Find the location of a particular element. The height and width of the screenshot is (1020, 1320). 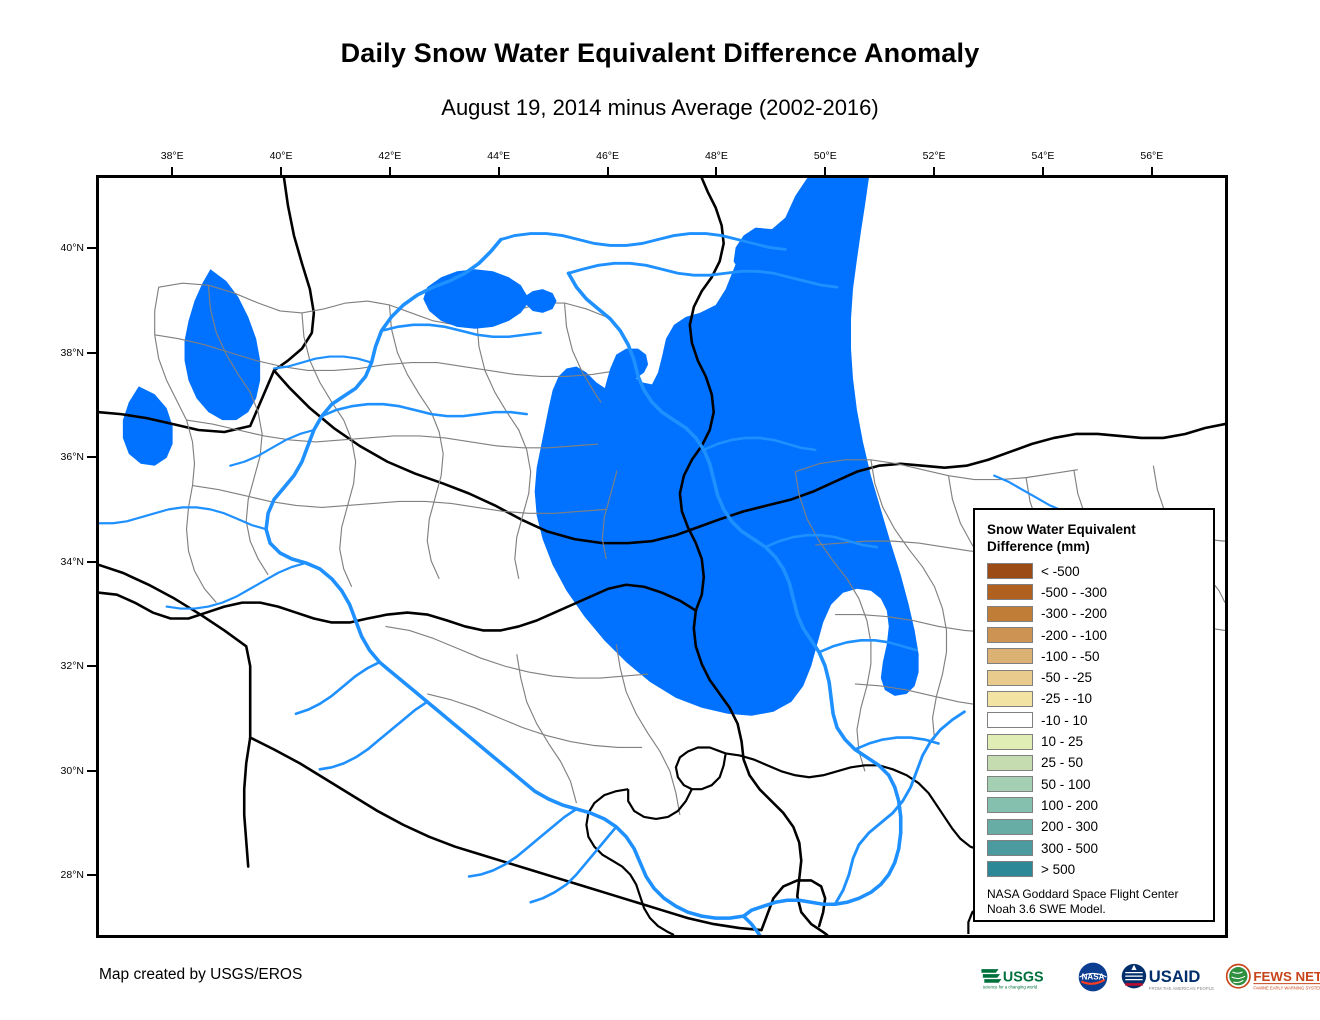

svg-text: FEWS NET is located at coordinates (1286, 976).